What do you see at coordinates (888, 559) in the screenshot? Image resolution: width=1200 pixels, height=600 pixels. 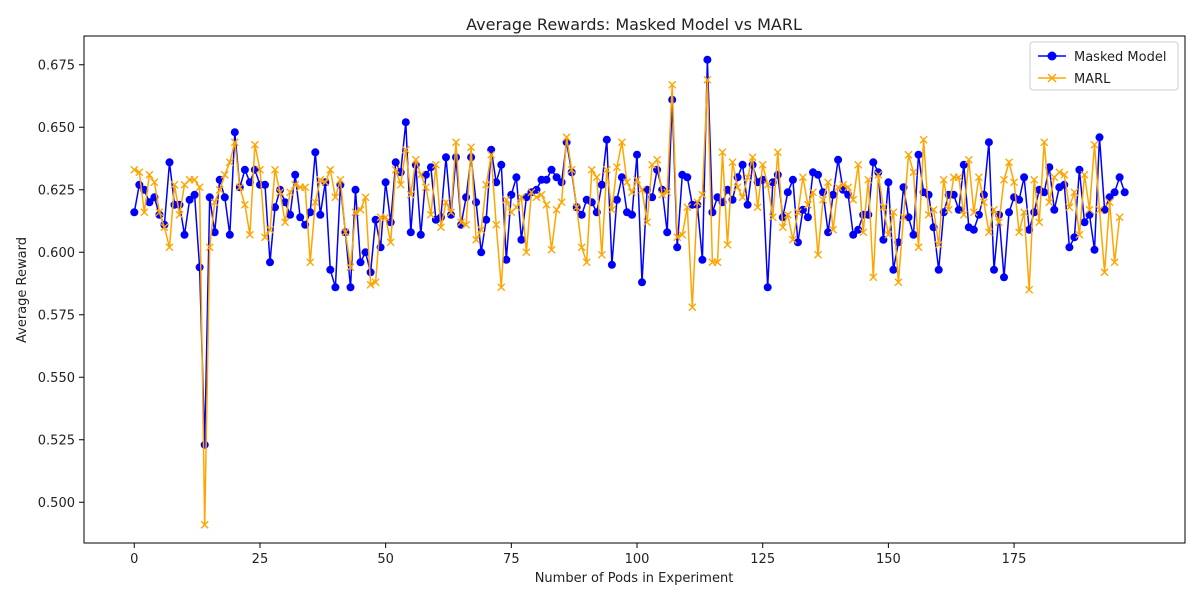 I see `x-tick-label: 150` at bounding box center [888, 559].